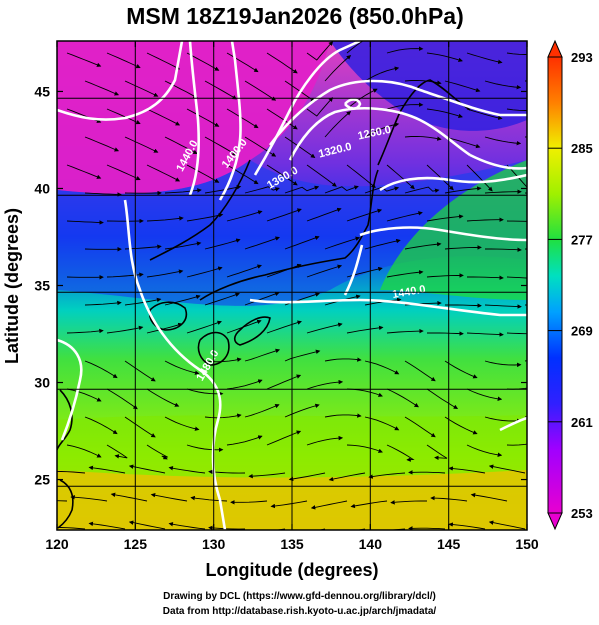 This screenshot has width=599, height=625. I want to click on x-tick-label: 135, so click(292, 544).